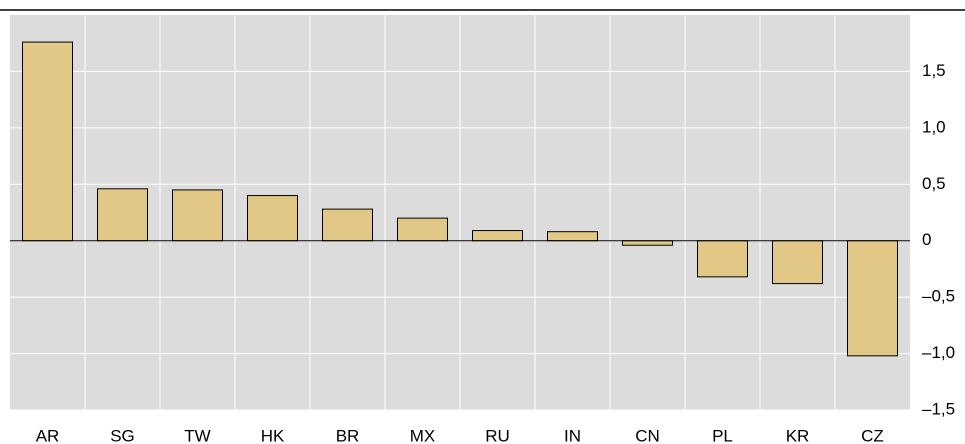 This screenshot has width=965, height=444. Describe the element at coordinates (273, 435) in the screenshot. I see `x-tick-label: HK` at that location.